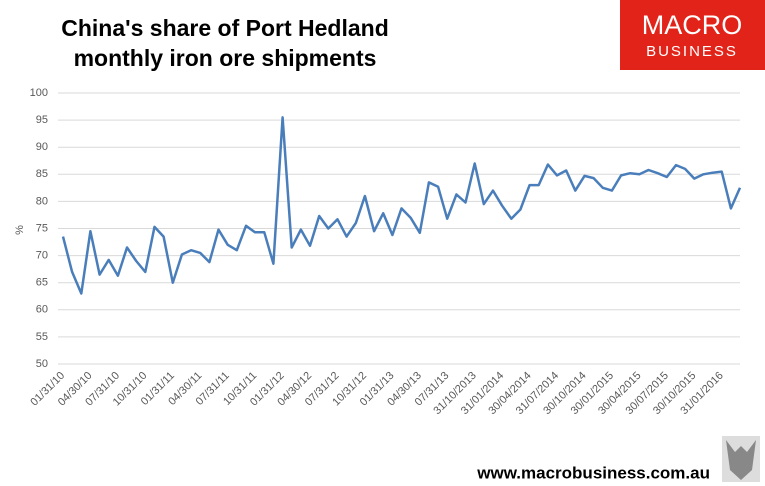 The image size is (765, 486). Describe the element at coordinates (692, 51) in the screenshot. I see `logo-text: BUSINESS` at that location.